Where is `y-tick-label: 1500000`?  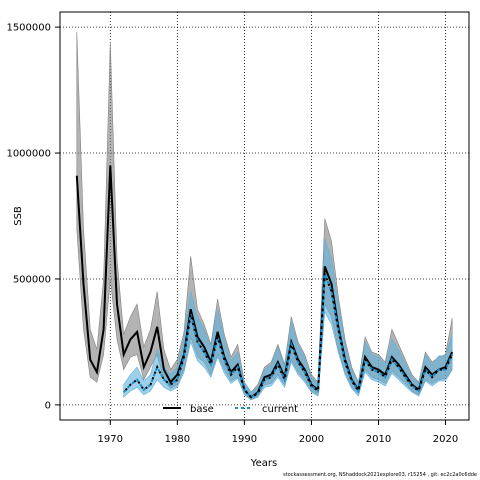
y-tick-label: 1500000 is located at coordinates (28, 28).